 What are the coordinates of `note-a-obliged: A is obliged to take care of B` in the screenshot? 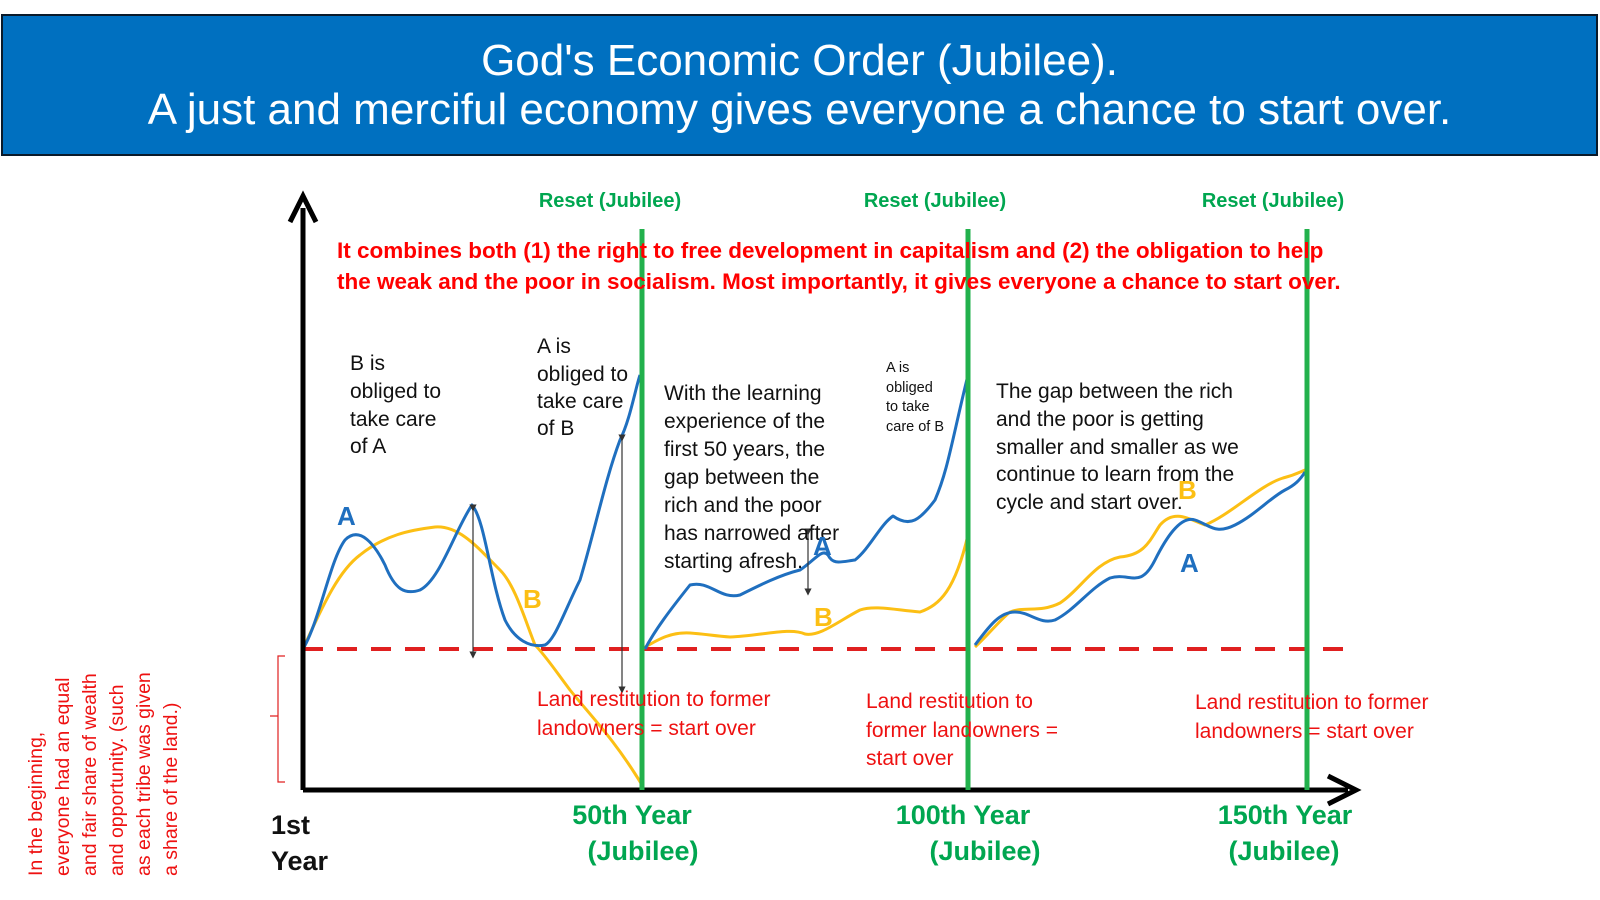 It's located at (582, 387).